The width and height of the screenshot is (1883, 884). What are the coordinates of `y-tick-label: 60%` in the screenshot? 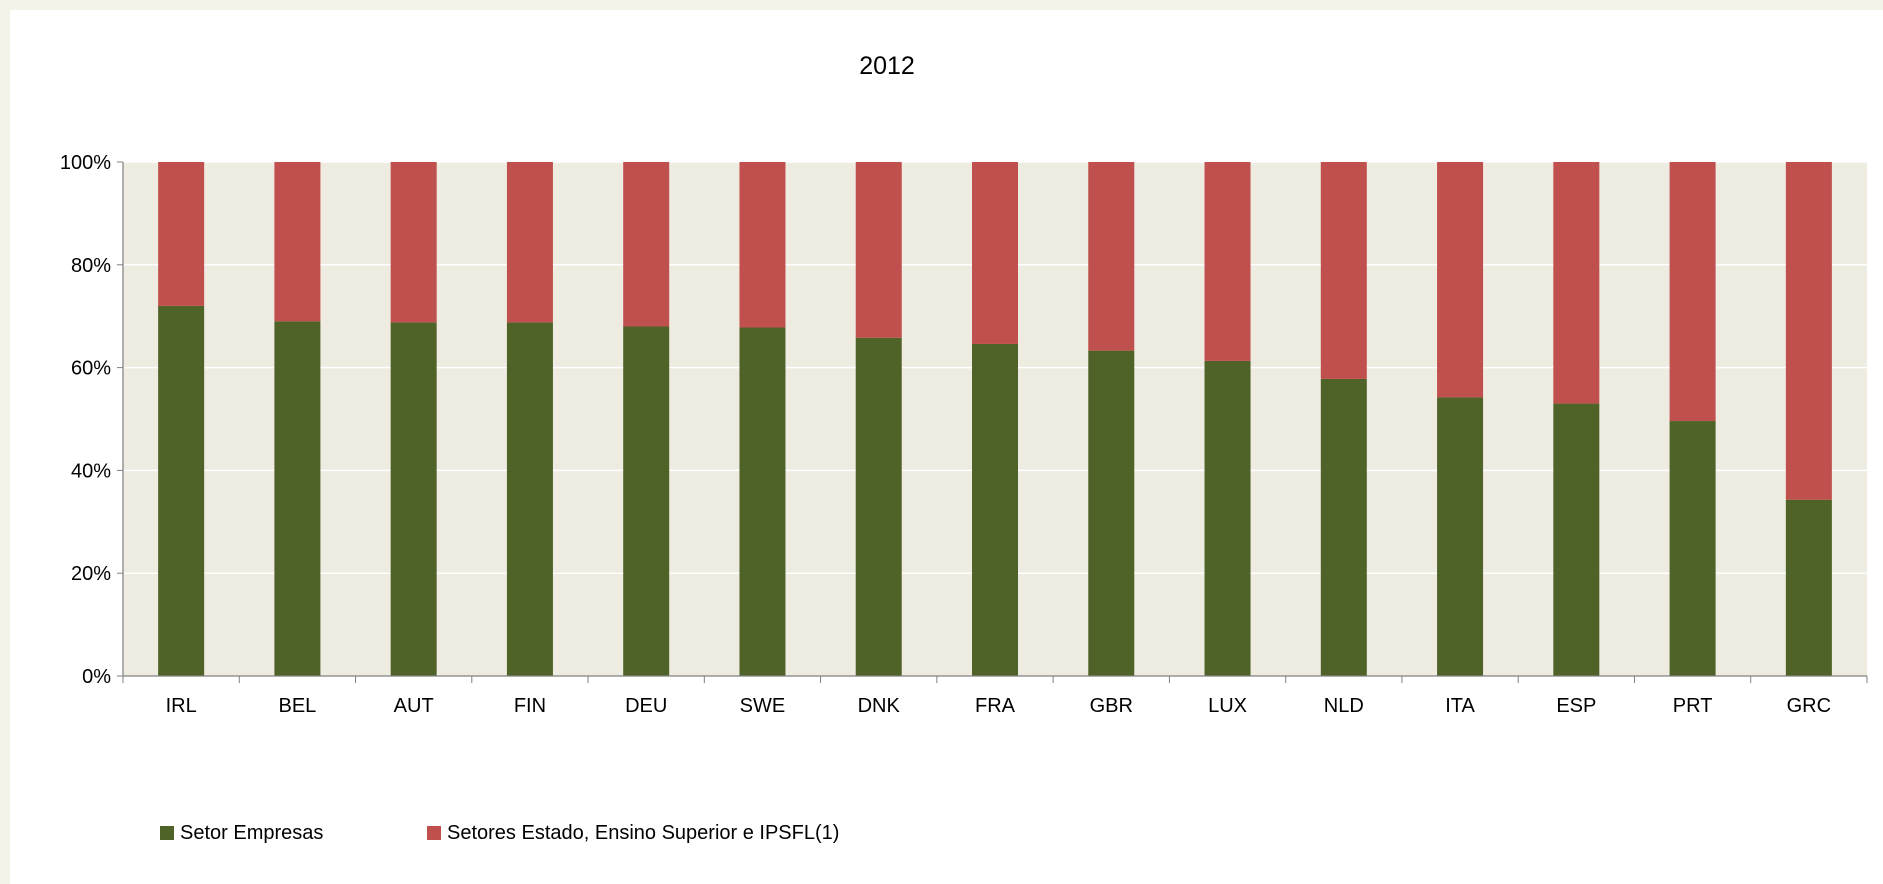 It's located at (91, 369).